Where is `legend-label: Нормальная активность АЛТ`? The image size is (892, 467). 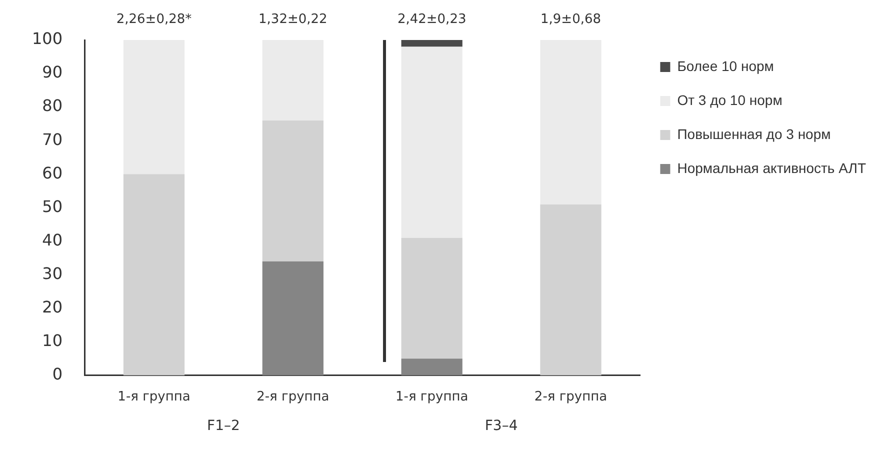 legend-label: Нормальная активность АЛТ is located at coordinates (771, 168).